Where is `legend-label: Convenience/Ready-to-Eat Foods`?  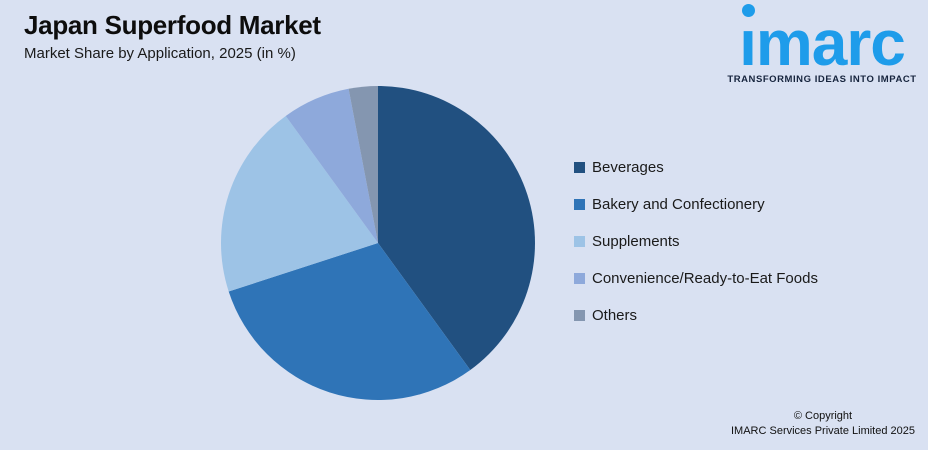
legend-label: Convenience/Ready-to-Eat Foods is located at coordinates (705, 278).